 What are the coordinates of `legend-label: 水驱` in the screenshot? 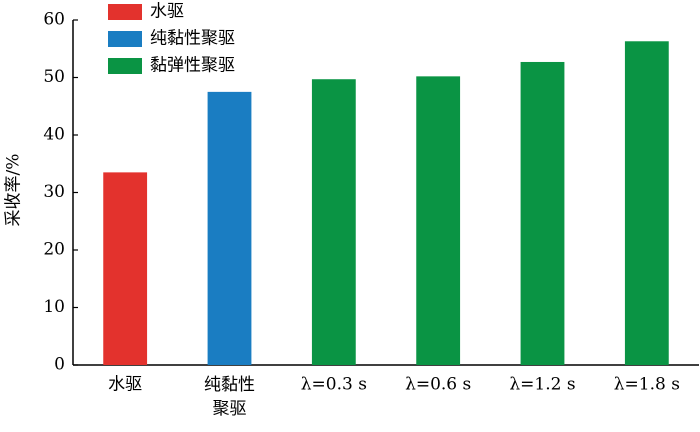 It's located at (167, 12).